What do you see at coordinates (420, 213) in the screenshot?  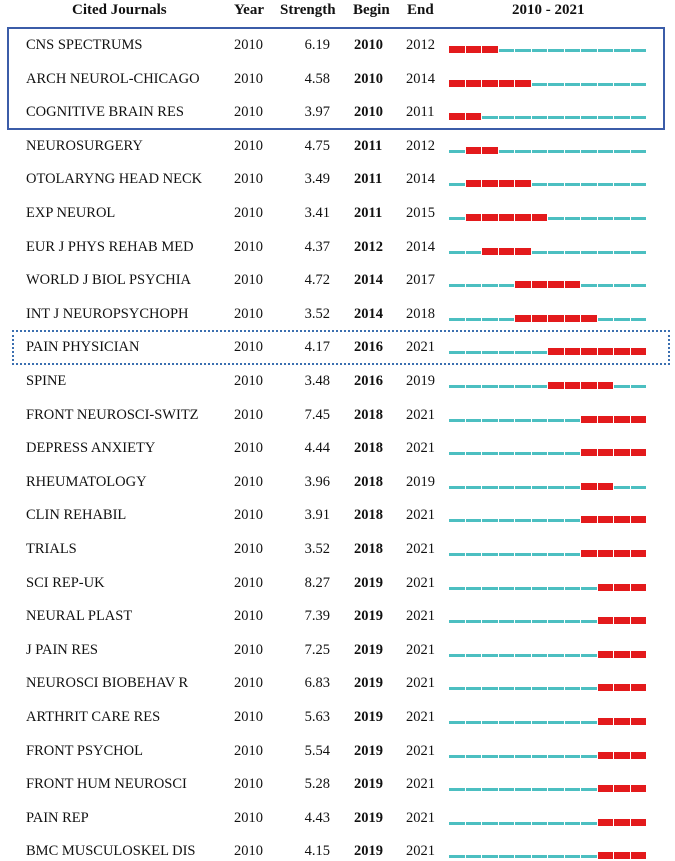 I see `end-value: 2015` at bounding box center [420, 213].